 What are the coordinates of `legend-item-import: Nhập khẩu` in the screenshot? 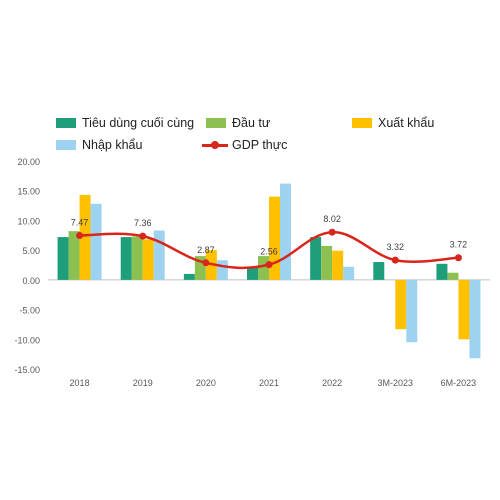 It's located at (99, 145).